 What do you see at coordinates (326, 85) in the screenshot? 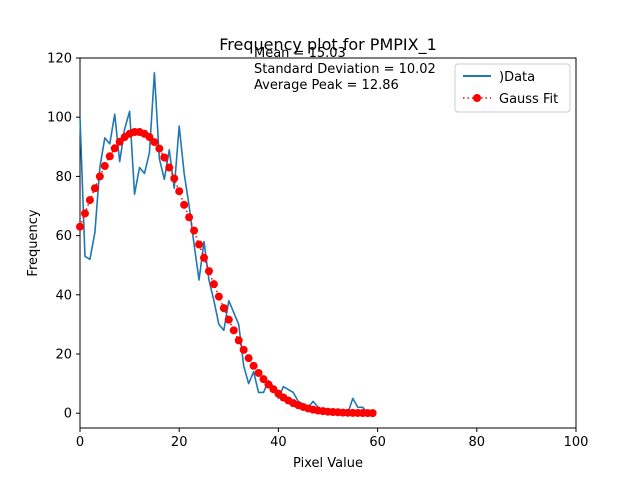
I see `annotation-peak: Average Peak = 12.86` at bounding box center [326, 85].